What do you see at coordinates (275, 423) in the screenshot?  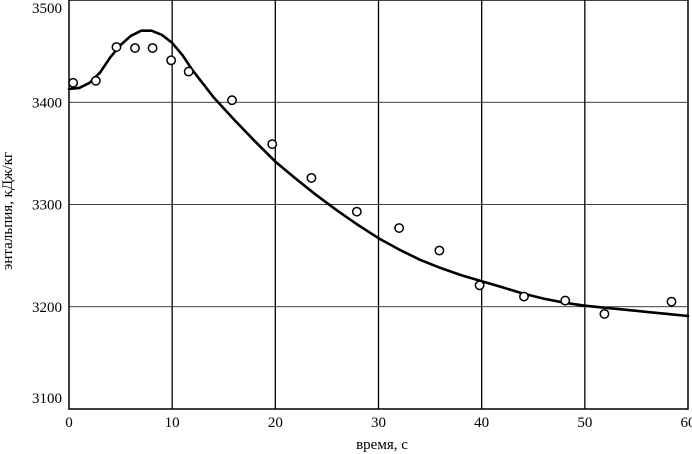 I see `x-tick-label: 20` at bounding box center [275, 423].